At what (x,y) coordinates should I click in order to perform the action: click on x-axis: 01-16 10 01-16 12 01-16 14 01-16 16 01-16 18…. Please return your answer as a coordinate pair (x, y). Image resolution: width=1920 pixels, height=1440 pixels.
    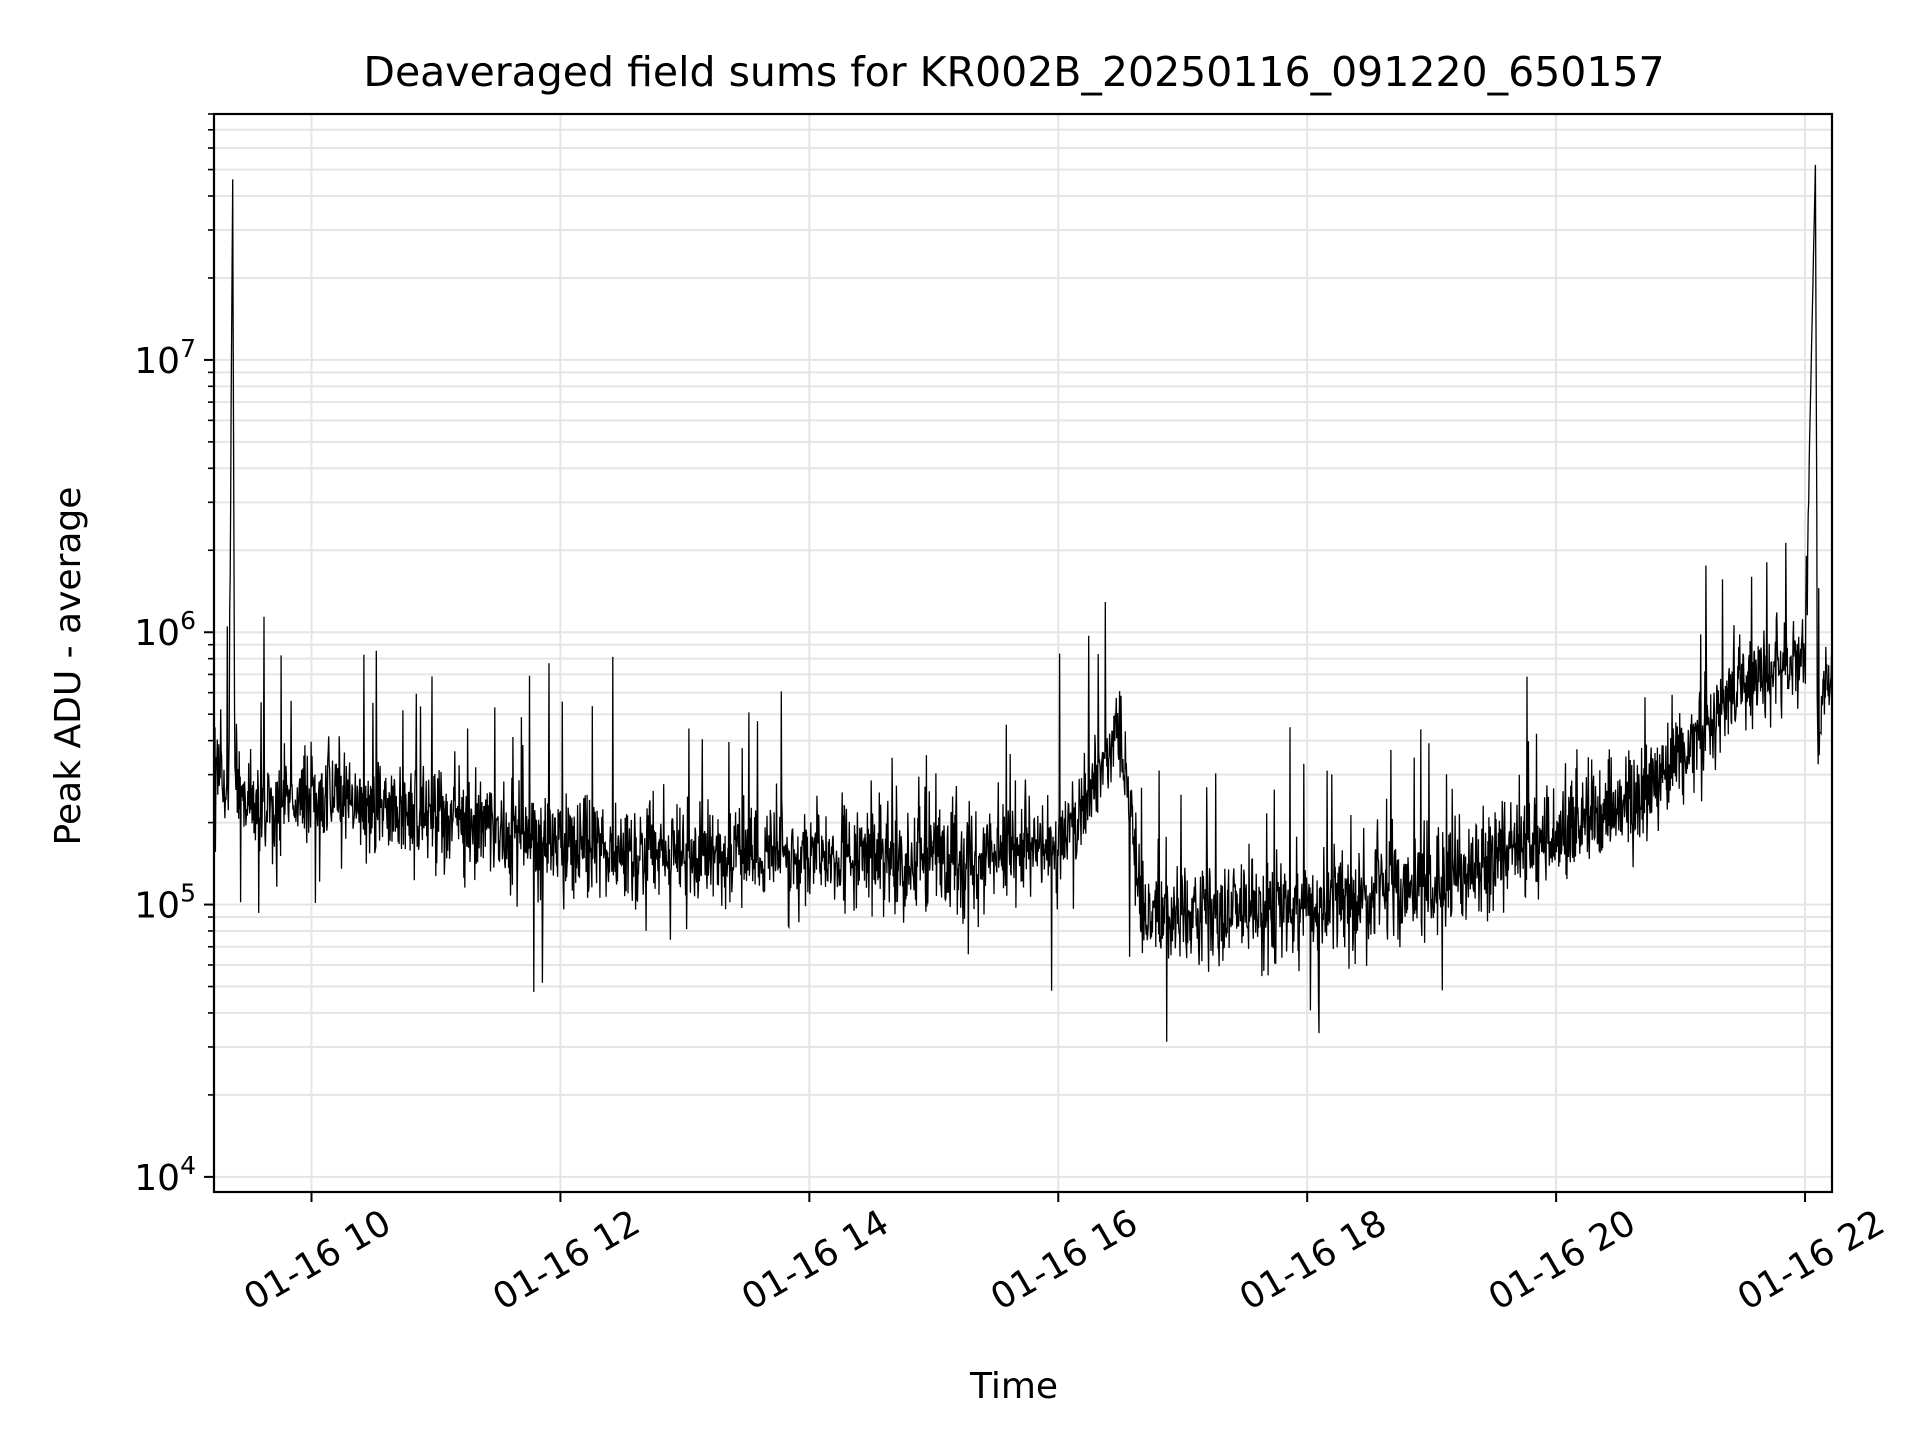
    Looking at the image, I should click on (1064, 1255).